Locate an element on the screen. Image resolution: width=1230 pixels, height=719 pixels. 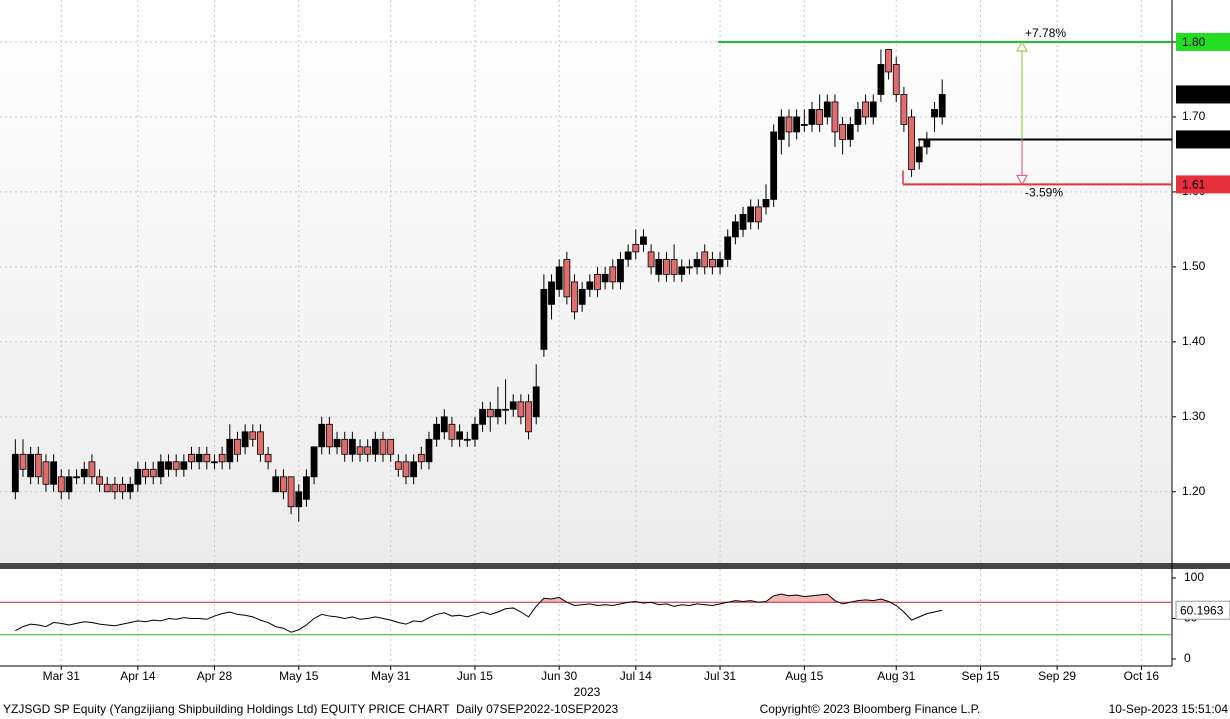
upside-arrowhead is located at coordinates (1022, 46).